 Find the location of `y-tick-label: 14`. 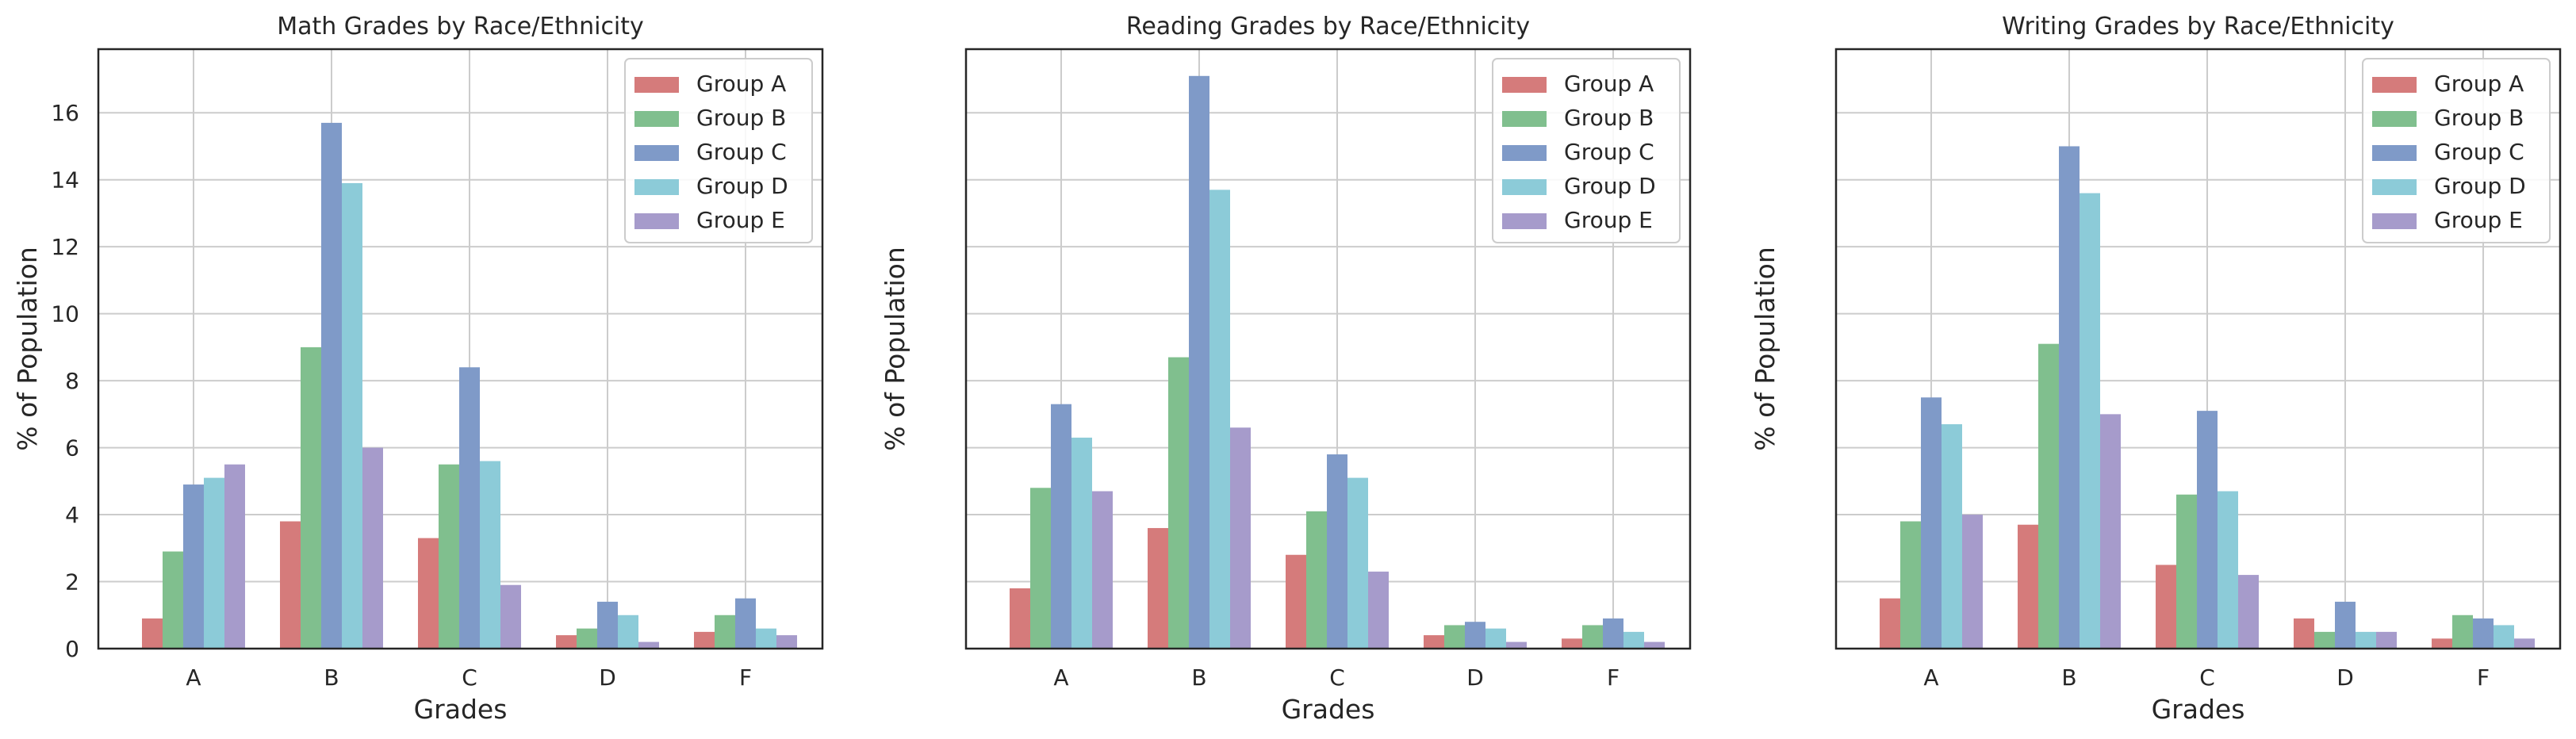

y-tick-label: 14 is located at coordinates (65, 180).